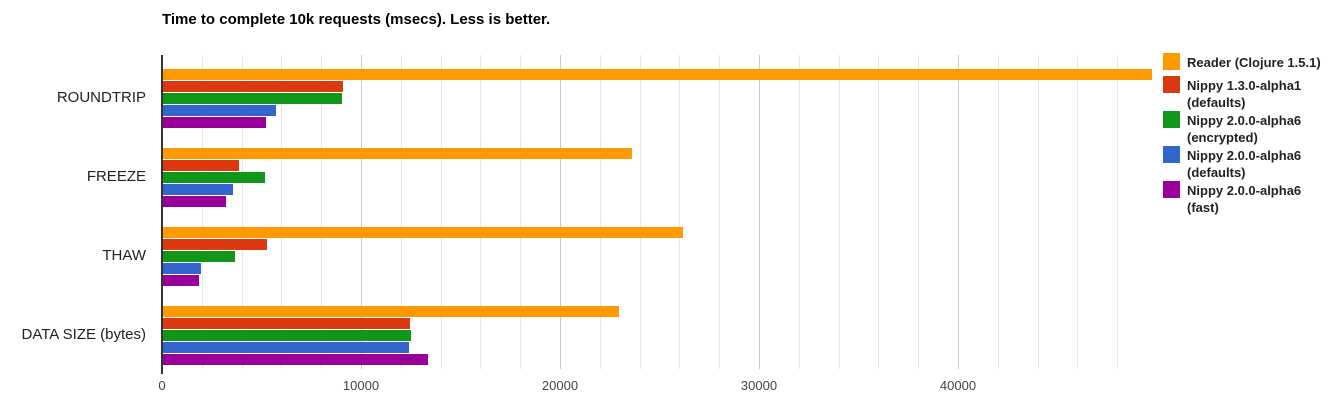 This screenshot has height=414, width=1332. What do you see at coordinates (199, 256) in the screenshot?
I see `bar-thaw-s2` at bounding box center [199, 256].